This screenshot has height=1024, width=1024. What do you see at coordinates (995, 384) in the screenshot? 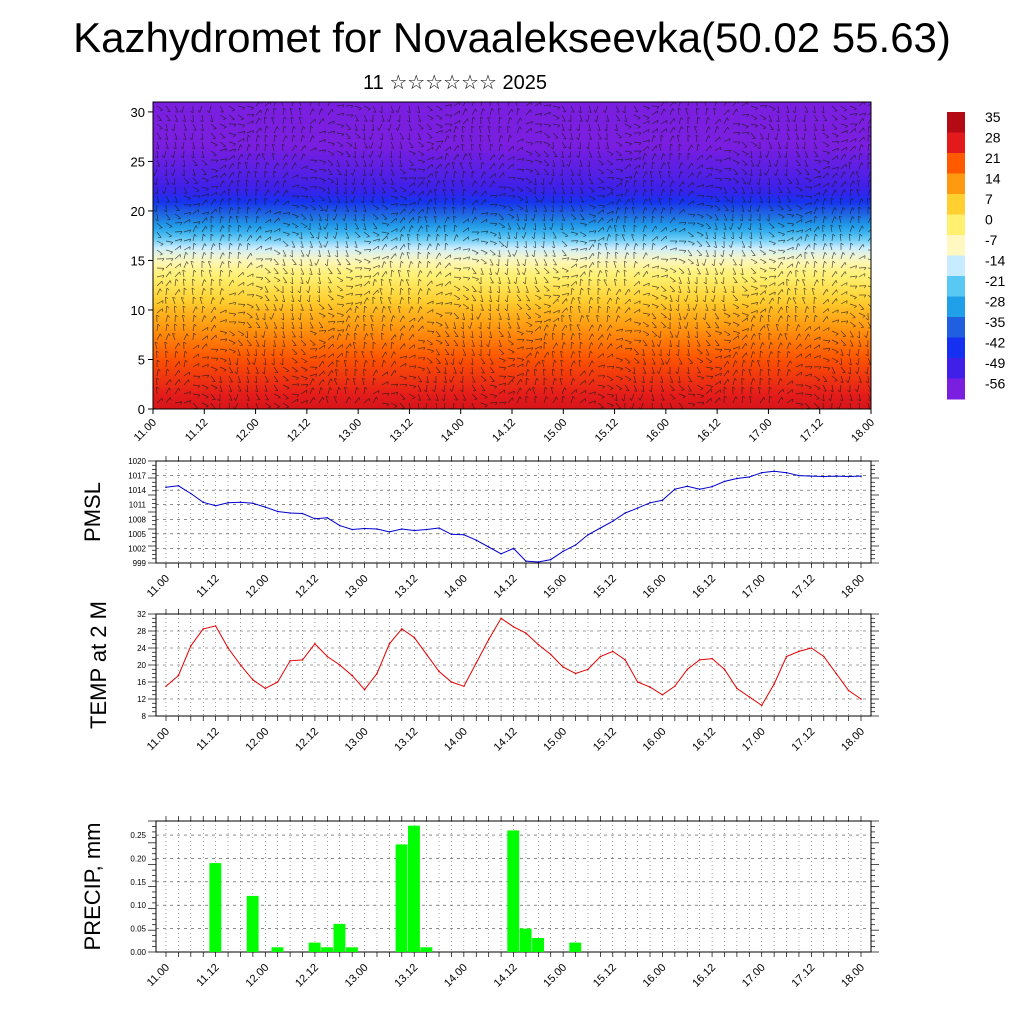
I see `colorbar-label: -56` at bounding box center [995, 384].